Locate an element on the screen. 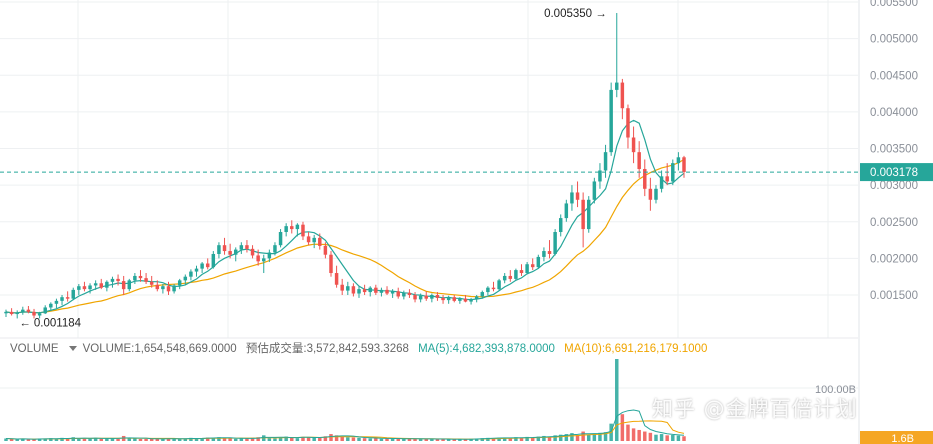 The width and height of the screenshot is (933, 444). y-tick-label: 0.005500 is located at coordinates (894, 4).